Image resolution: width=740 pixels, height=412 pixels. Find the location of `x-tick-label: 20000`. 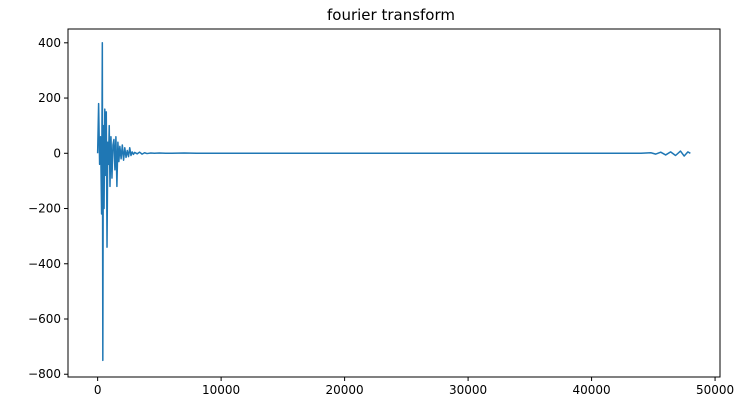

x-tick-label: 20000 is located at coordinates (345, 390).